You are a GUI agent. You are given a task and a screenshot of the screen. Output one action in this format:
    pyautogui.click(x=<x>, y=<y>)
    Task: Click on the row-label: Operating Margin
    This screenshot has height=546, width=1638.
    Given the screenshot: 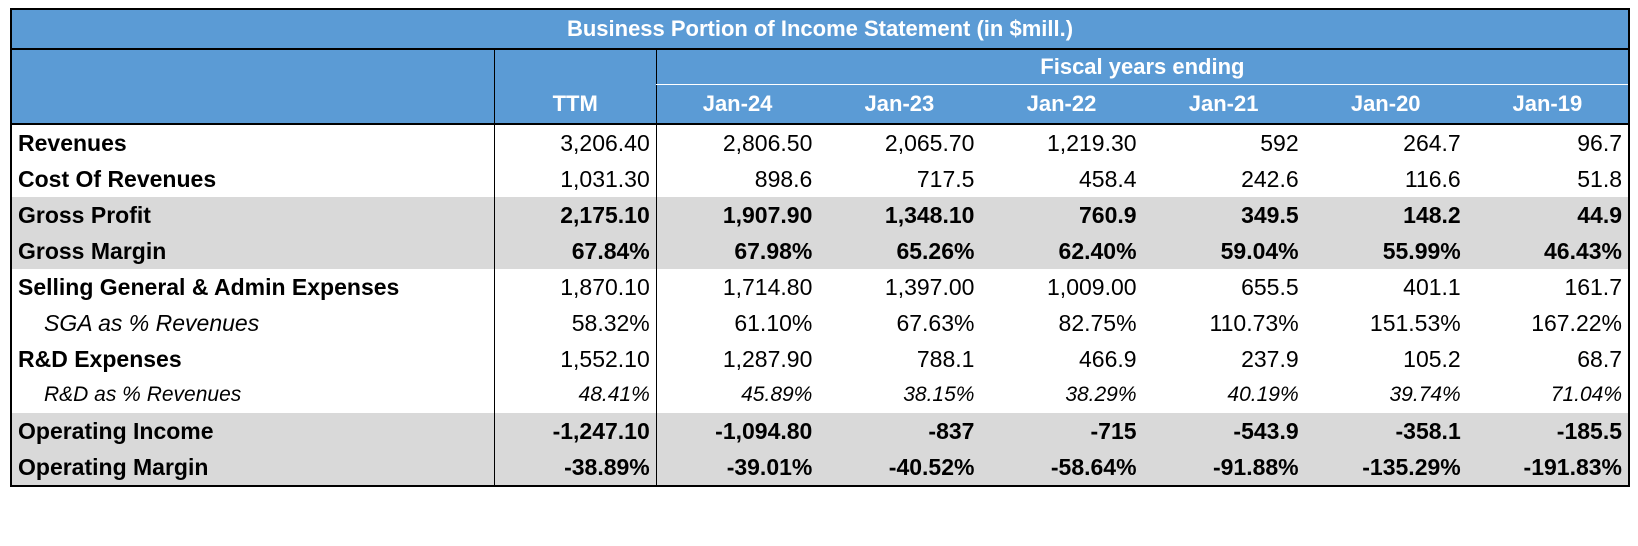 What is the action you would take?
    pyautogui.click(x=252, y=468)
    